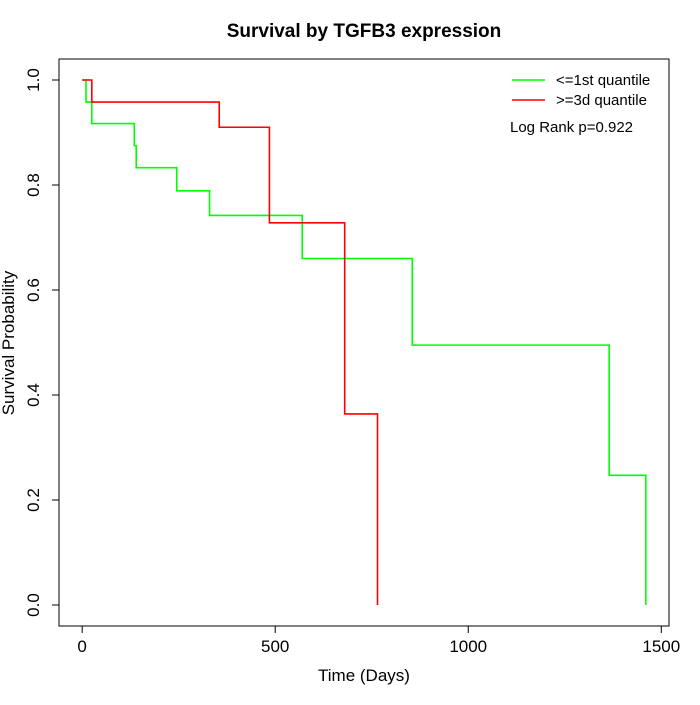 The width and height of the screenshot is (700, 705). Describe the element at coordinates (33, 605) in the screenshot. I see `y-tick-label: 0.0` at that location.